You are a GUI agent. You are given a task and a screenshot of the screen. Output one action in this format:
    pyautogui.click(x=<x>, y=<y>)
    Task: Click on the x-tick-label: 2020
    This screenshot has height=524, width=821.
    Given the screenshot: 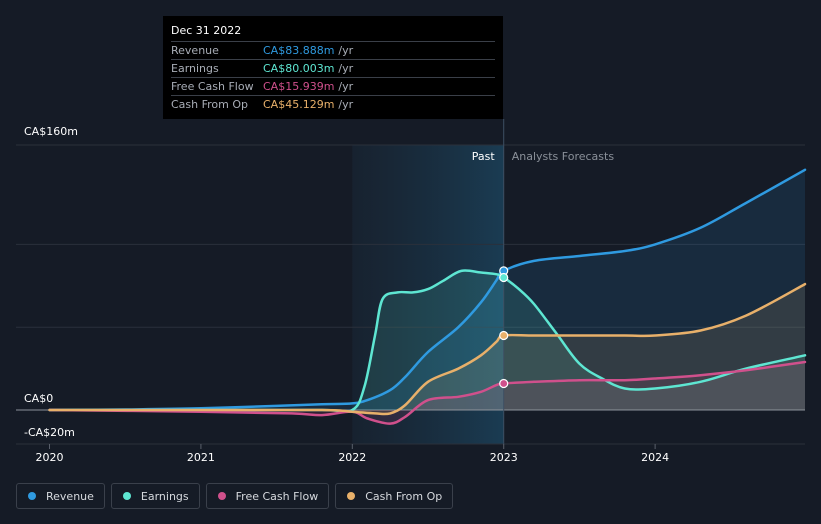 What is the action you would take?
    pyautogui.click(x=50, y=457)
    